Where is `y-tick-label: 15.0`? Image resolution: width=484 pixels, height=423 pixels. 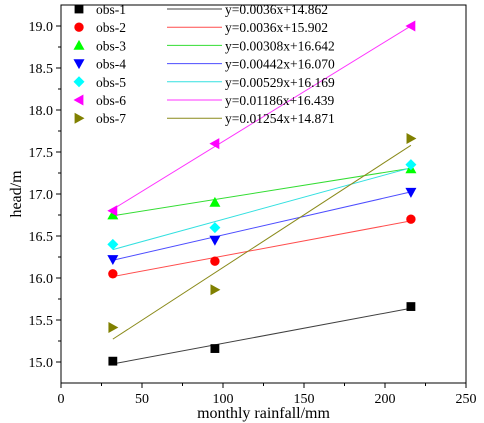
y-tick-label: 15.0 is located at coordinates (41, 363).